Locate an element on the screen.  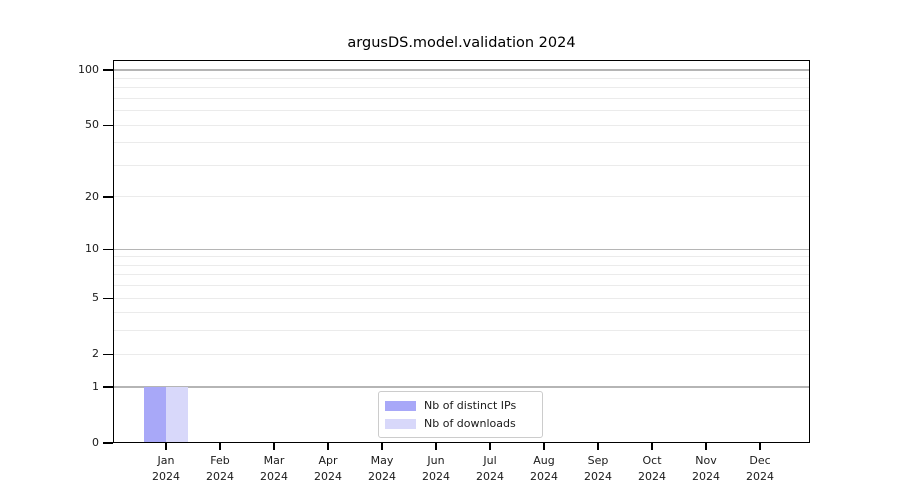
x-tick-label: Feb 2024 is located at coordinates (220, 468).